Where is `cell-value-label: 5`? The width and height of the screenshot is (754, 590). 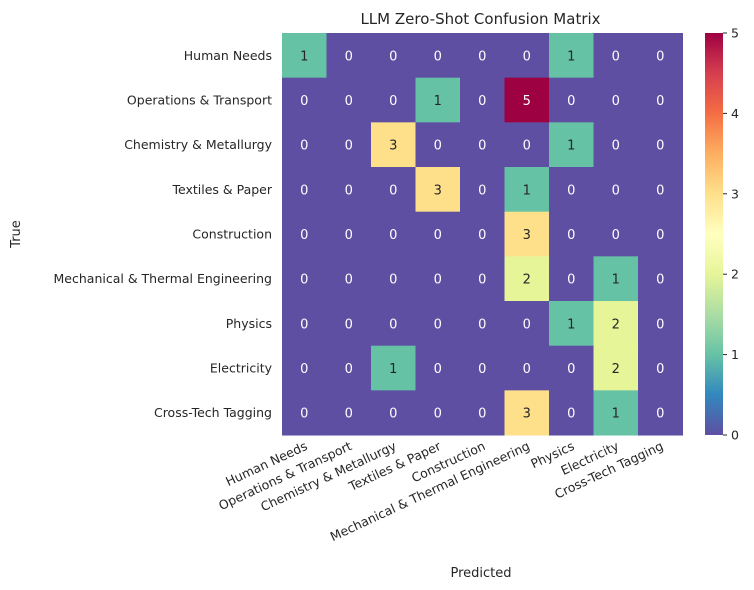 cell-value-label: 5 is located at coordinates (527, 101).